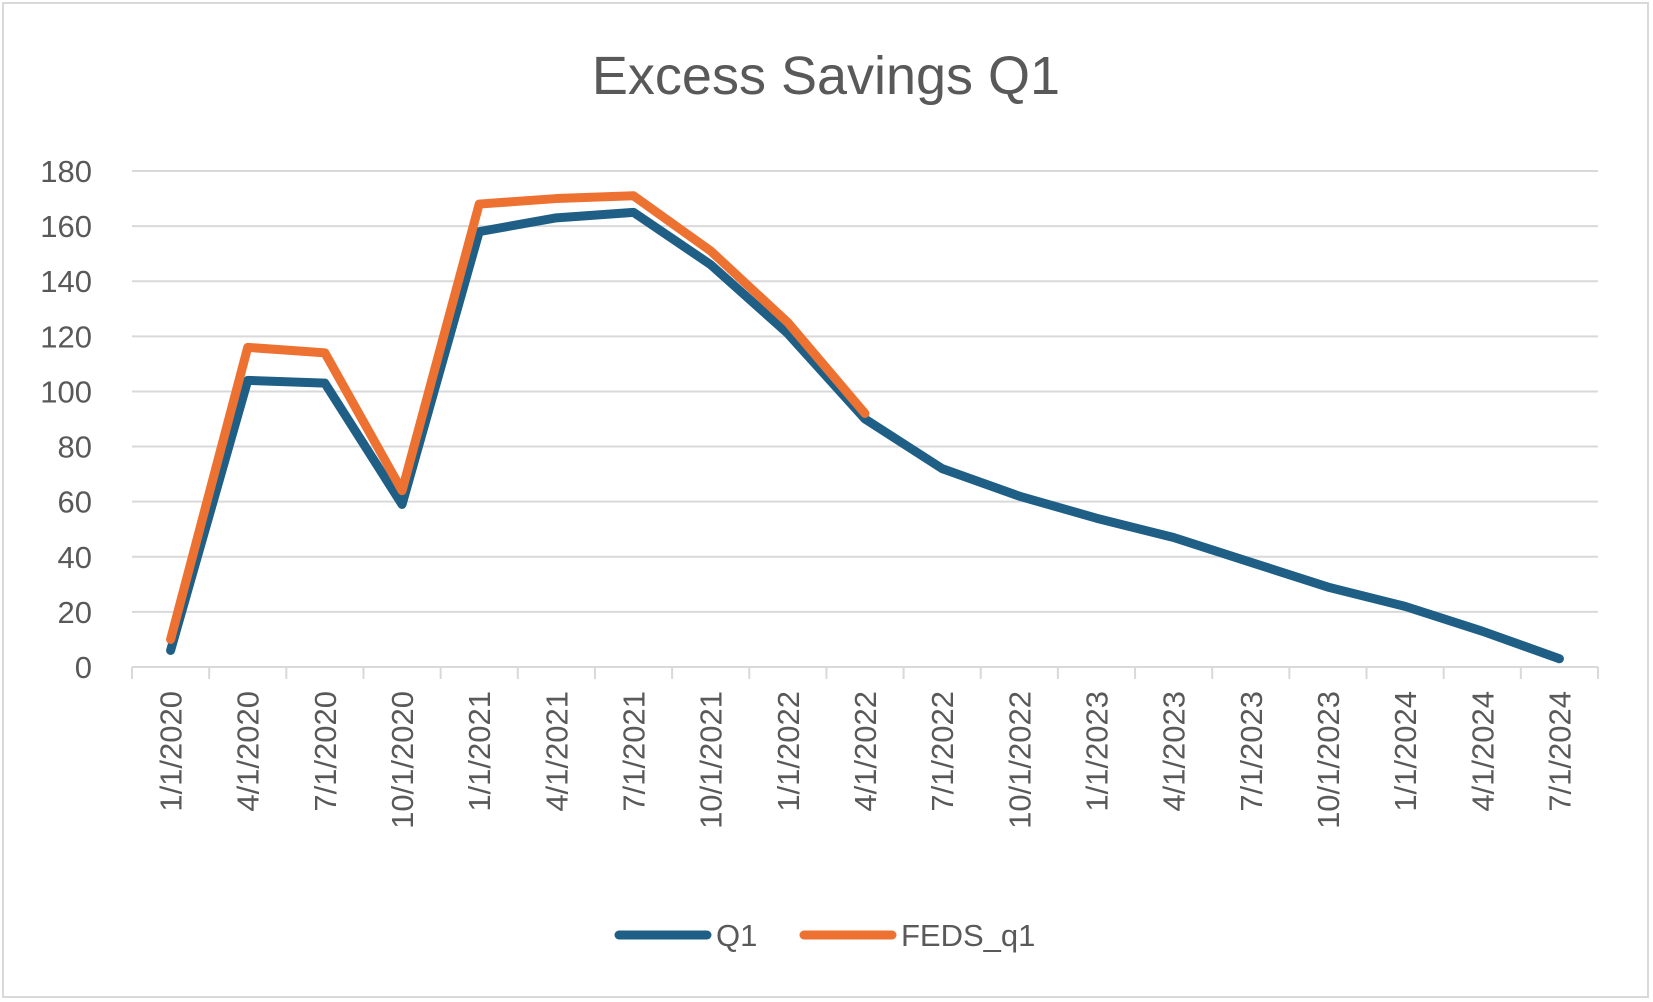  Describe the element at coordinates (1482, 751) in the screenshot. I see `x-tick-label: 4/1/2024` at that location.